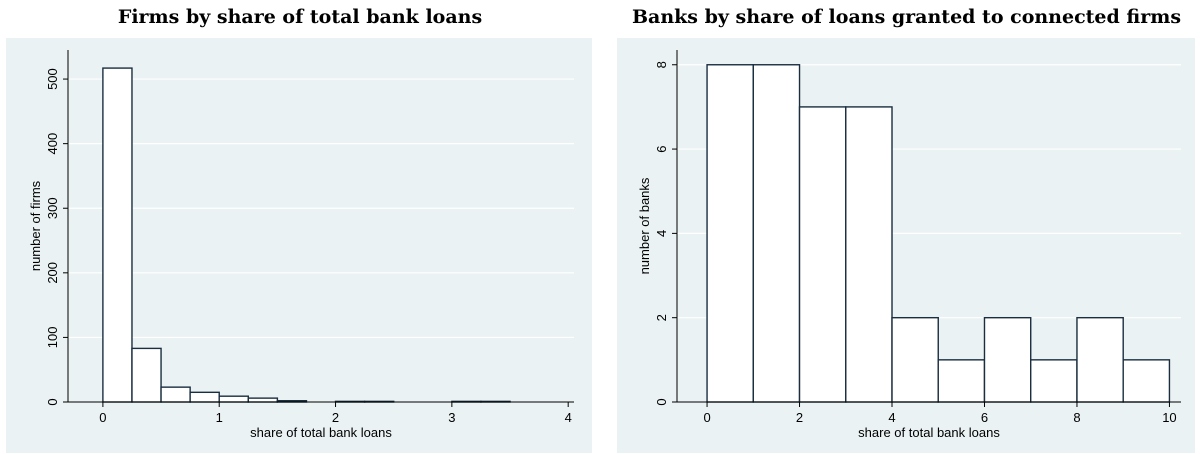  I want to click on firms-x-tick-label: 4, so click(568, 417).